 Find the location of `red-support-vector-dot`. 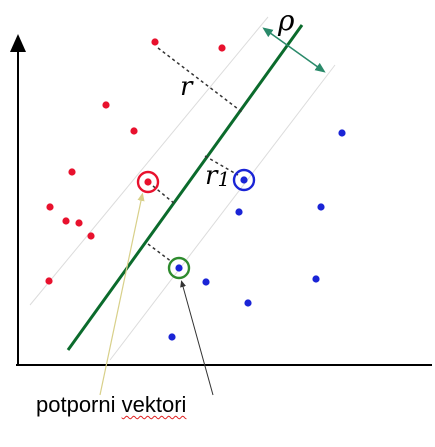

red-support-vector-dot is located at coordinates (148, 182).